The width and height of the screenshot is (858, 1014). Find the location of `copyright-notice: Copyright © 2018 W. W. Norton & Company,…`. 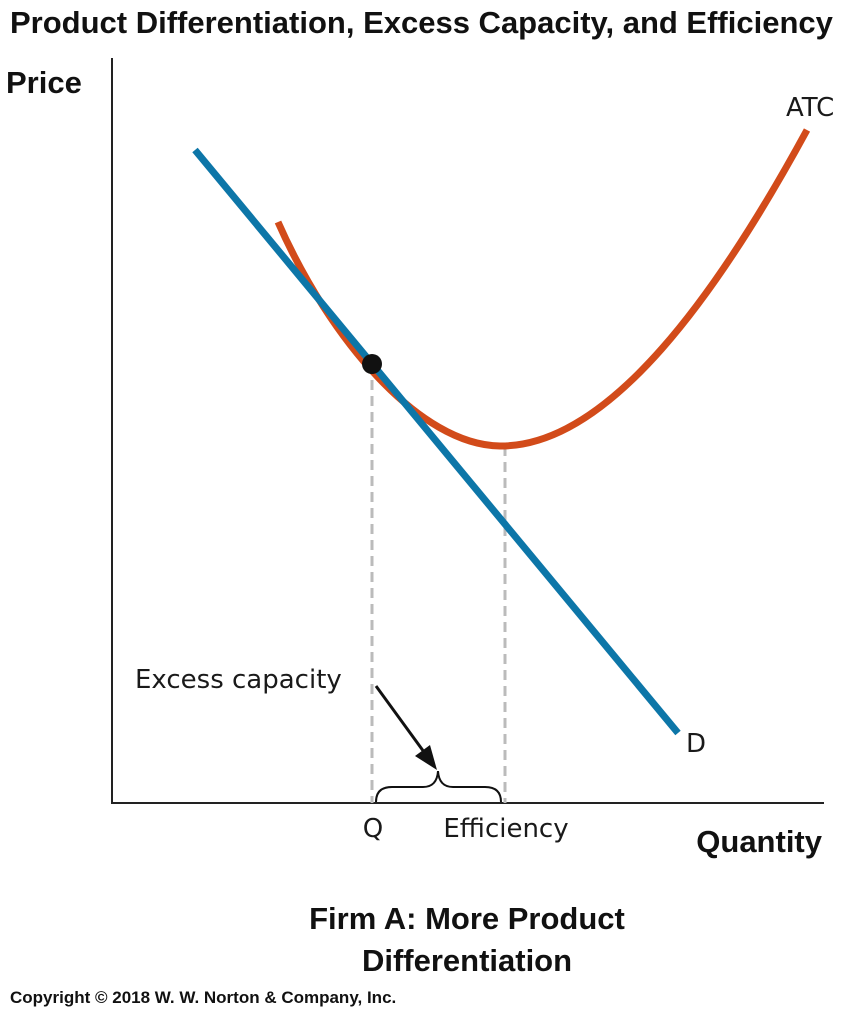

copyright-notice: Copyright © 2018 W. W. Norton & Company,… is located at coordinates (203, 997).